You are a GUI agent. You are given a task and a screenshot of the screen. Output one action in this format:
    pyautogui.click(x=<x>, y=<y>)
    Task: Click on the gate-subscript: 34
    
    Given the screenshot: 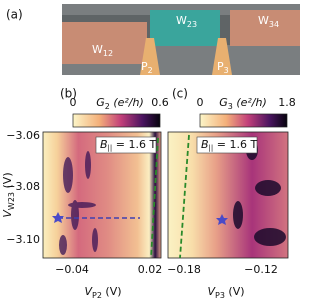 What is the action you would take?
    pyautogui.click(x=274, y=24)
    